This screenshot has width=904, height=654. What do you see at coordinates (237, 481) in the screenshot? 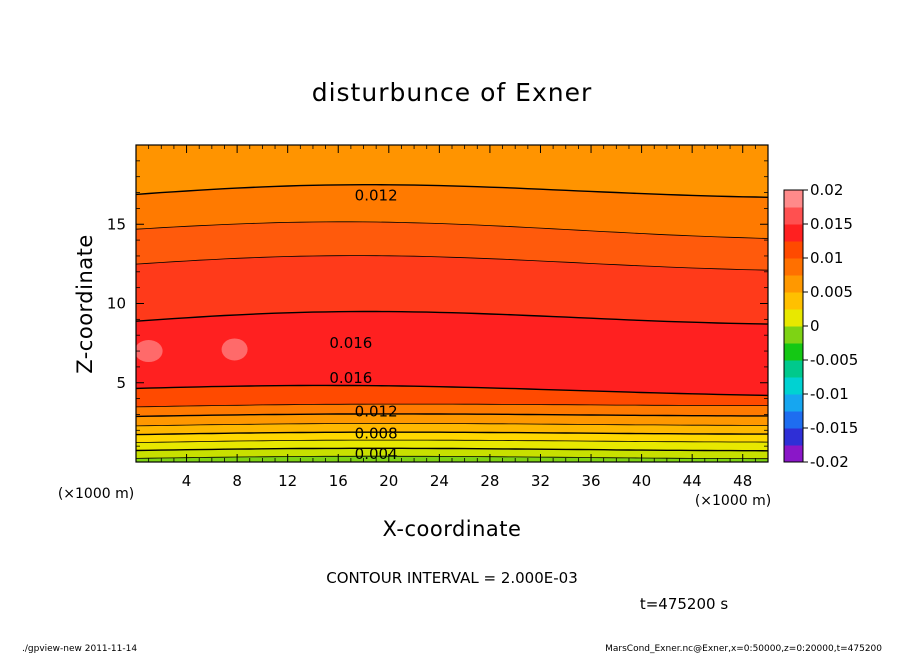
I see `x-tick-label: 8` at bounding box center [237, 481].